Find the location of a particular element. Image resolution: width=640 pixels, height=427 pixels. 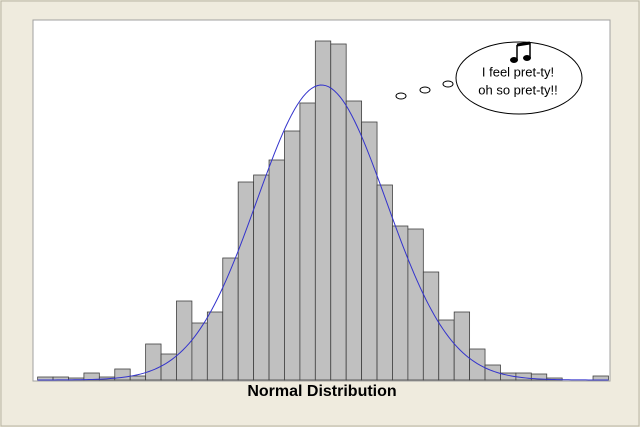

thought-bubble: I feel pret-ty! oh so pret-ty!! is located at coordinates (489, 78).